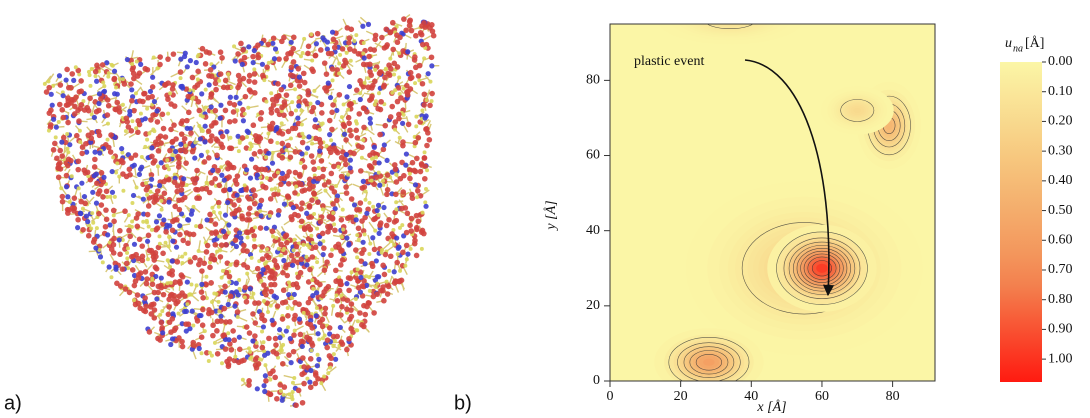  I want to click on x-tick-label: 20, so click(681, 396).